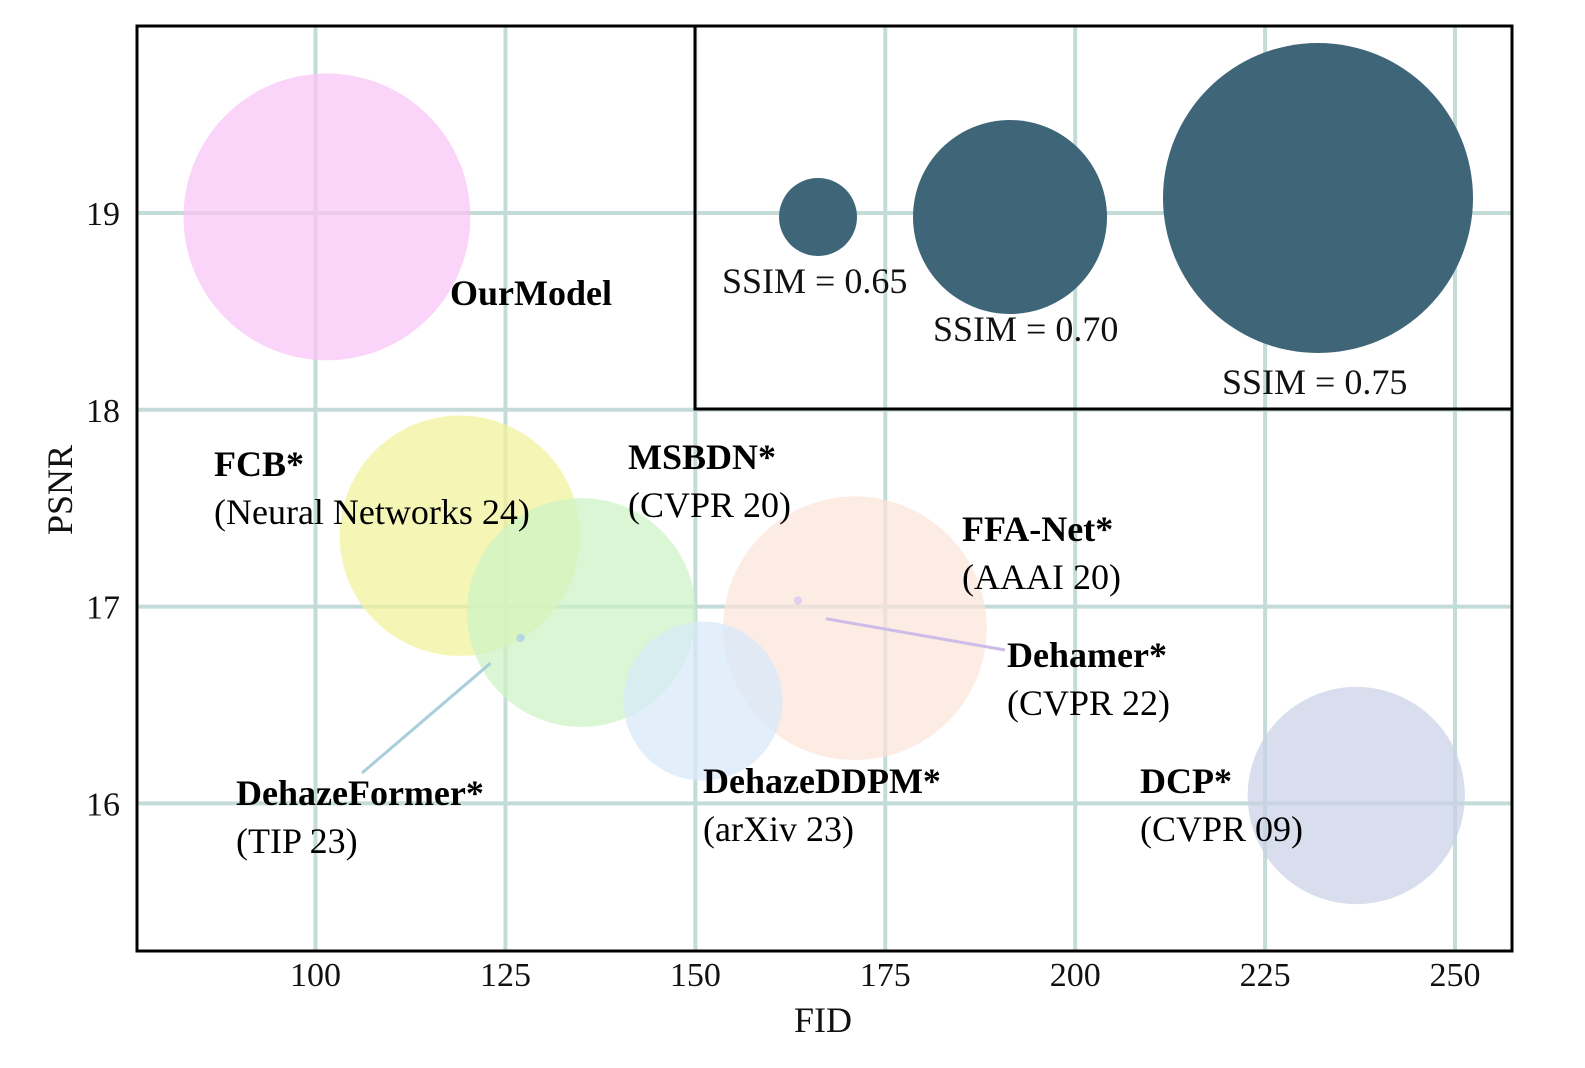 The width and height of the screenshot is (1585, 1068). Describe the element at coordinates (1087, 655) in the screenshot. I see `label-dehamer: Dehamer*` at that location.